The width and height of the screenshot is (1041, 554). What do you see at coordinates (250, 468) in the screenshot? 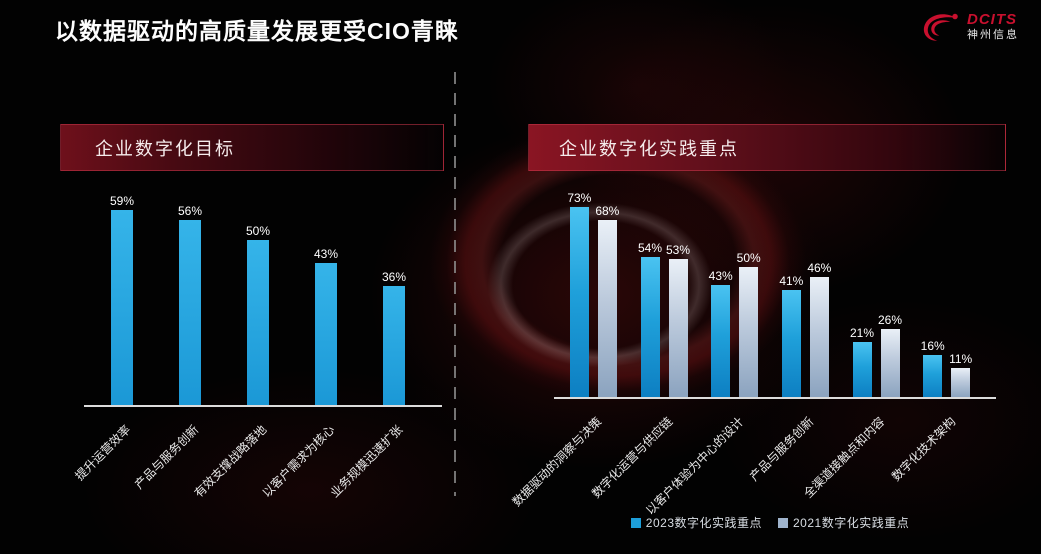
I see `bar-chart-goals-category-labels: 提升运营效率 产品与服务创新 有效支撑战略落地 以客户需求为核心 业务规模迅速扩张` at bounding box center [250, 468].